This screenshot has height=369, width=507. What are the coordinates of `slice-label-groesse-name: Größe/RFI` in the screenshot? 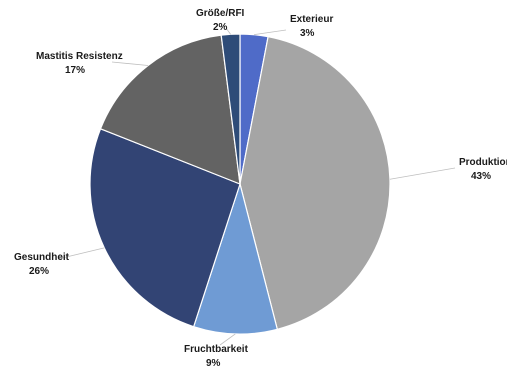 It's located at (220, 13).